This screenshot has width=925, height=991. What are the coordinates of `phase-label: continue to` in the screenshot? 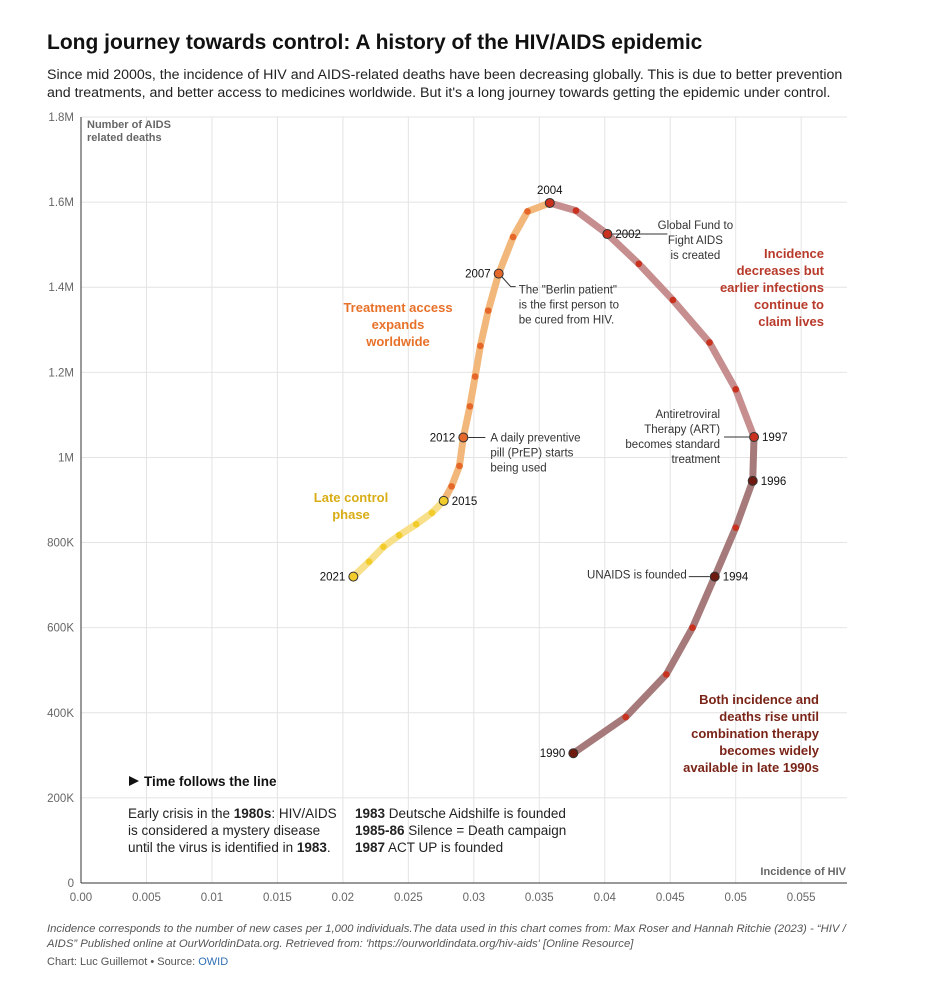 It's located at (789, 304).